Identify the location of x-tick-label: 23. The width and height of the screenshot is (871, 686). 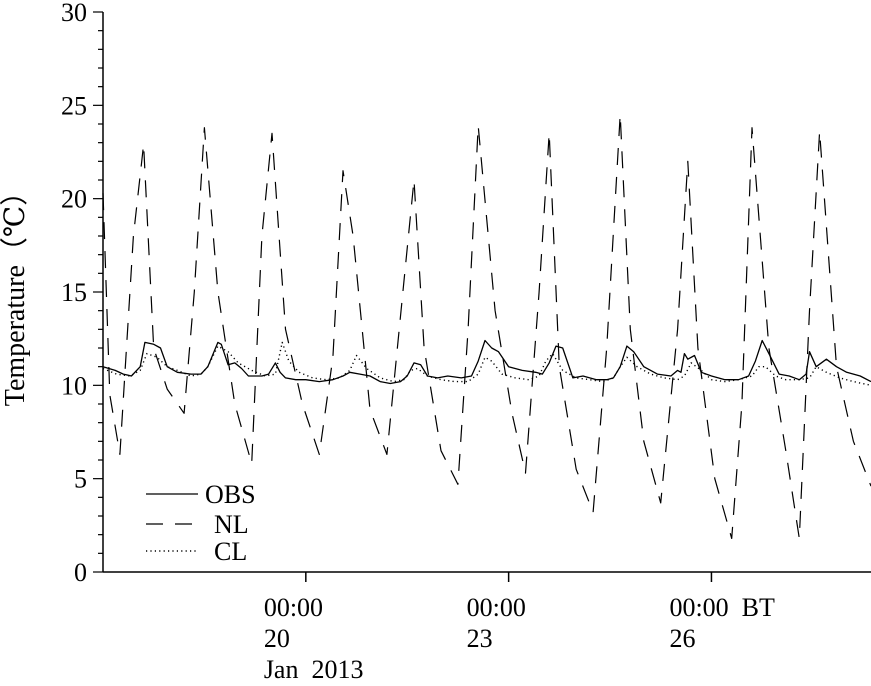
(480, 638).